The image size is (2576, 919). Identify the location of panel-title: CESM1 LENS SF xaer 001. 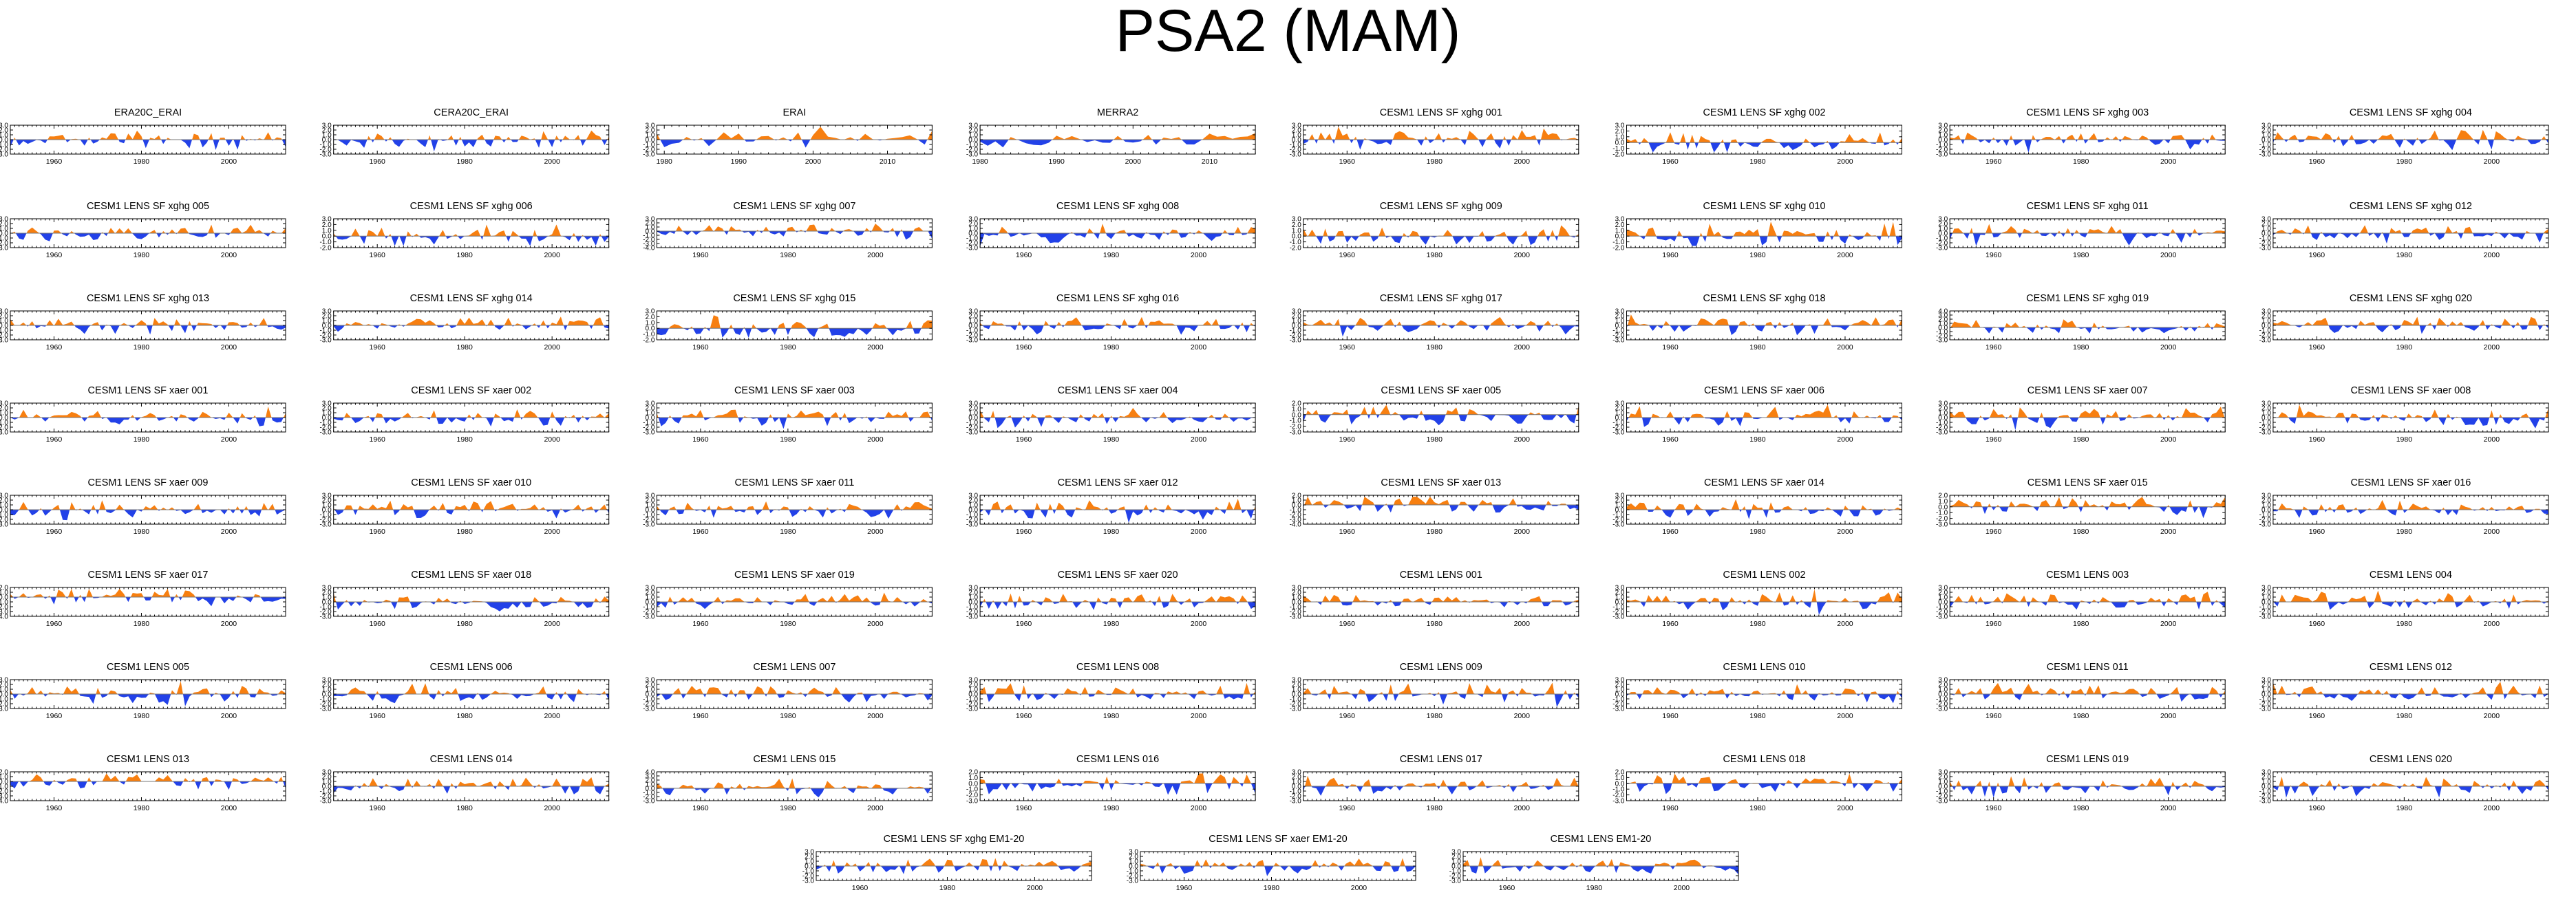
(148, 390).